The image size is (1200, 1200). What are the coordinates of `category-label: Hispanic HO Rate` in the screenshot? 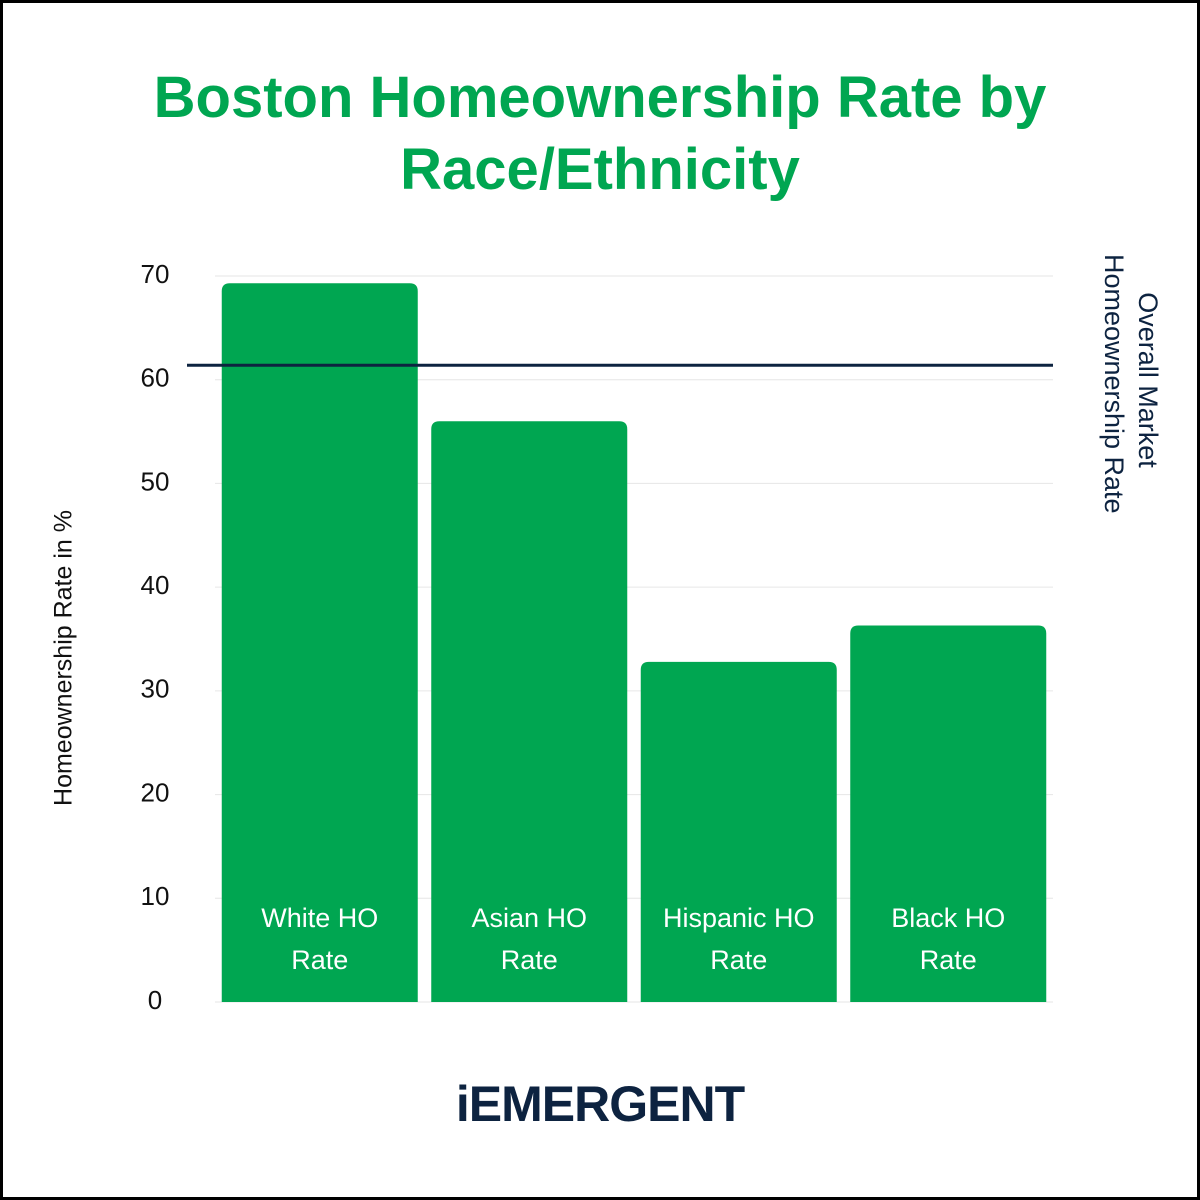 It's located at (738, 939).